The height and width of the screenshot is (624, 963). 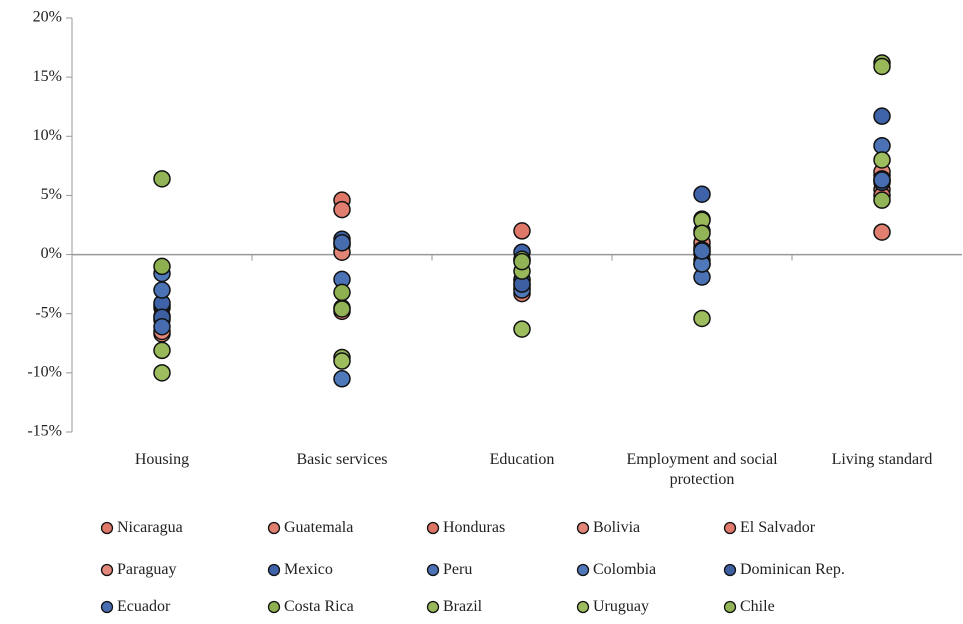 What do you see at coordinates (702, 469) in the screenshot?
I see `x-tick-label: Employment and social protection` at bounding box center [702, 469].